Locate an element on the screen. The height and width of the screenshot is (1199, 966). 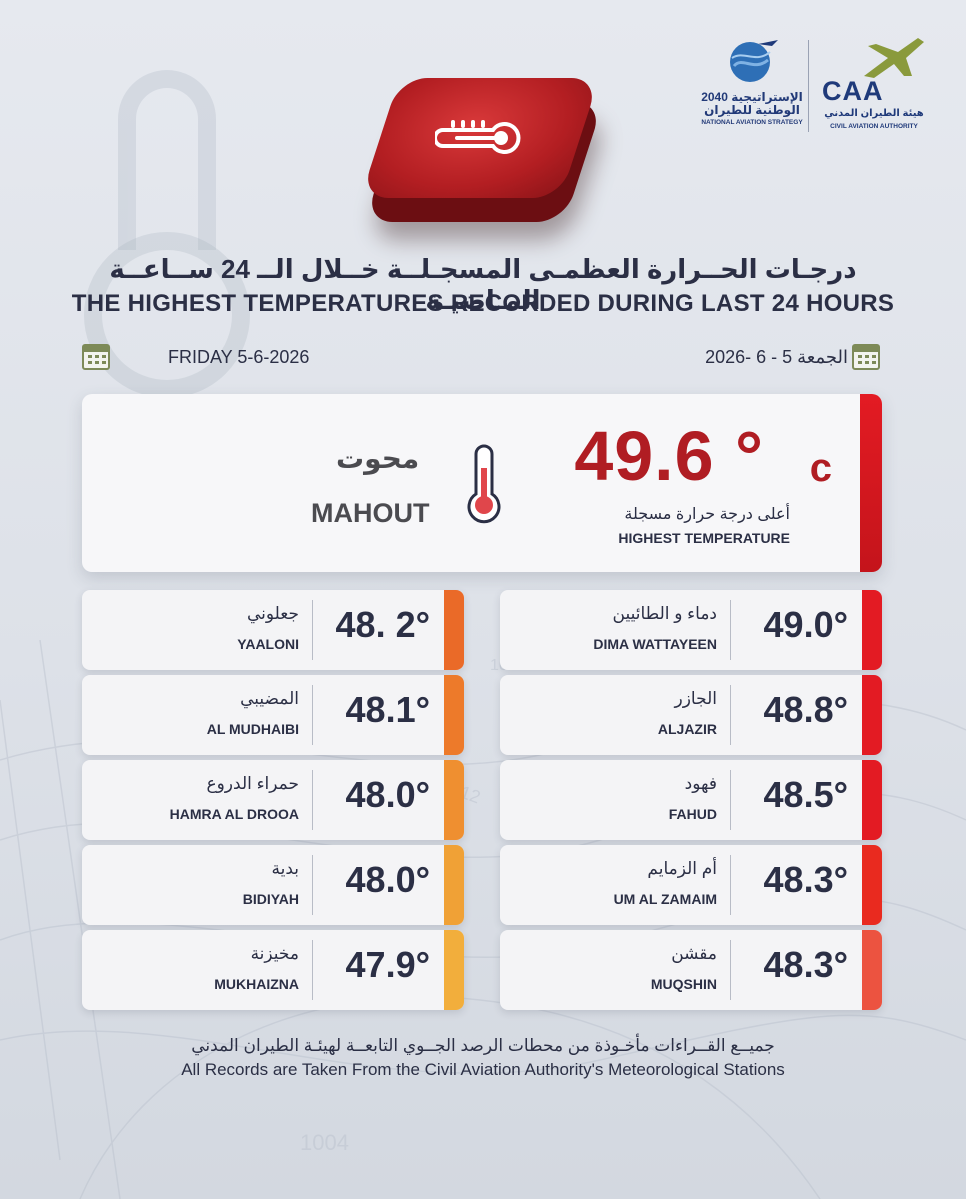
station-name-arabic: الجازر is located at coordinates (695, 698).